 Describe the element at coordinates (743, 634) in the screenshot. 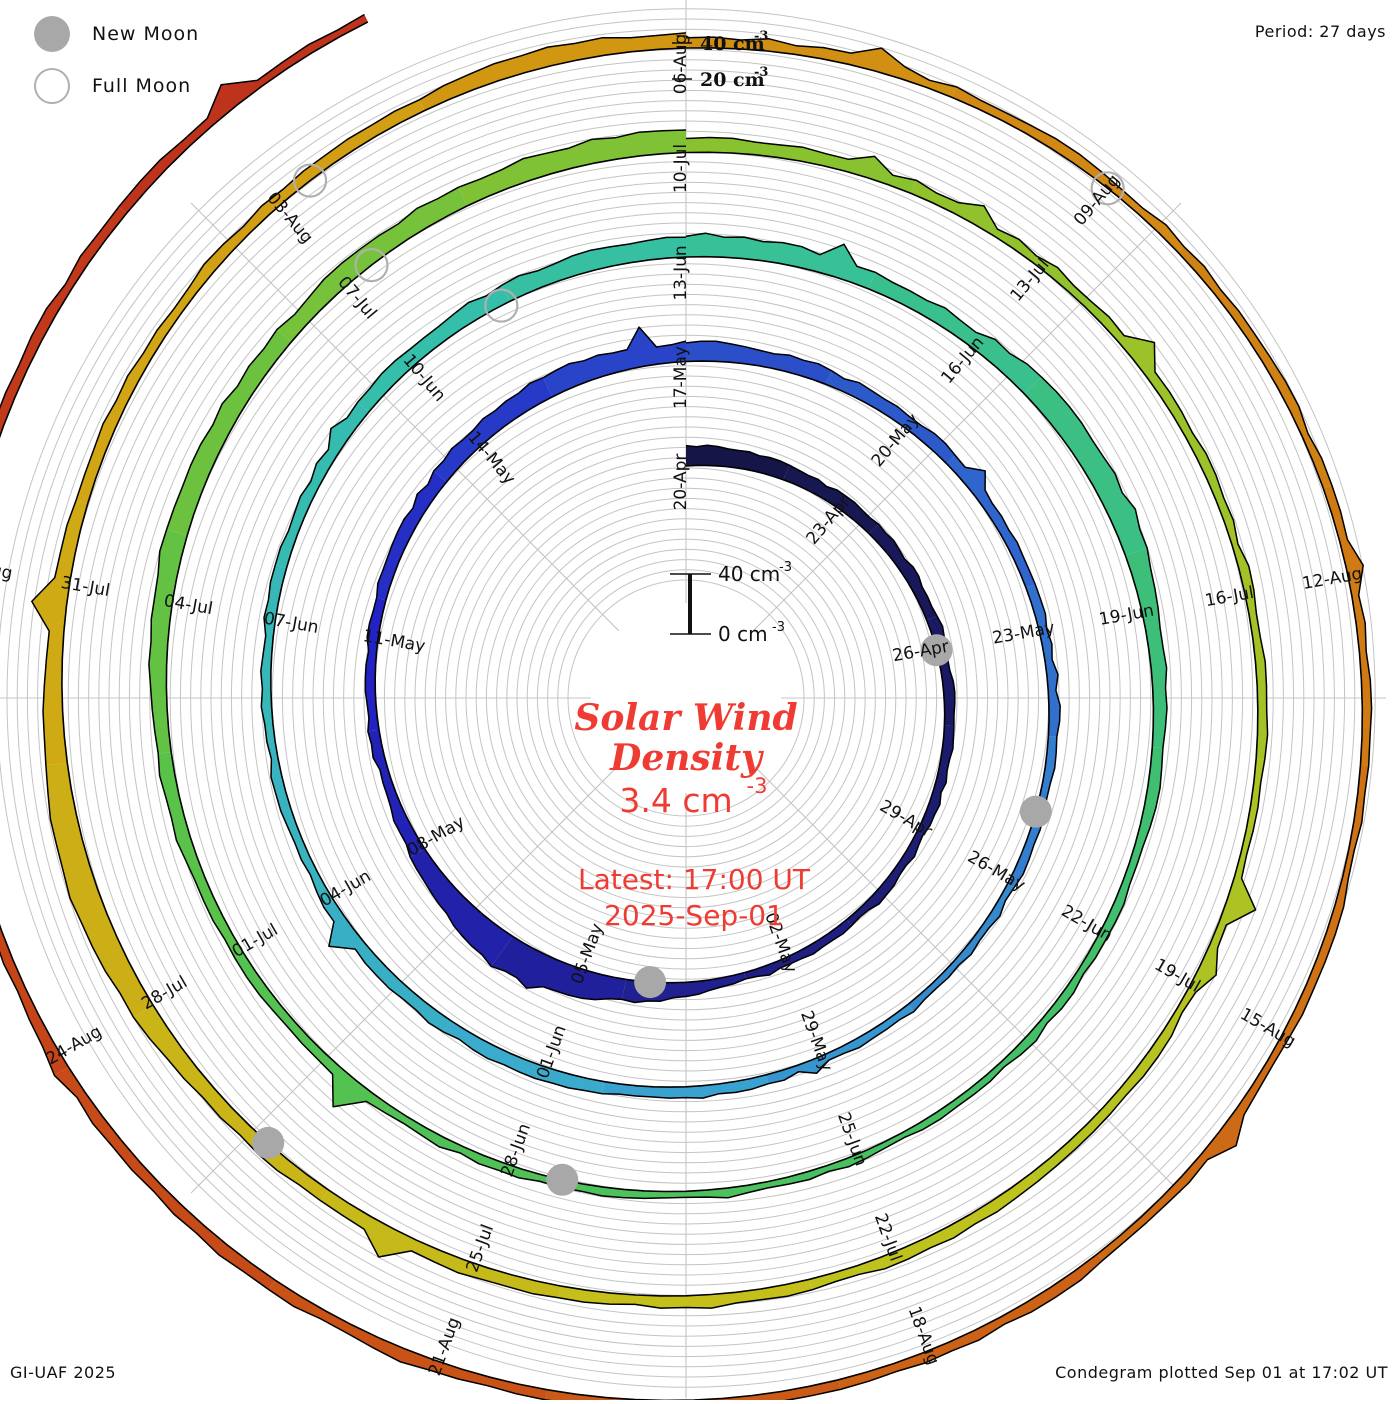

I see `scale-label-bottom: 0 cm` at that location.